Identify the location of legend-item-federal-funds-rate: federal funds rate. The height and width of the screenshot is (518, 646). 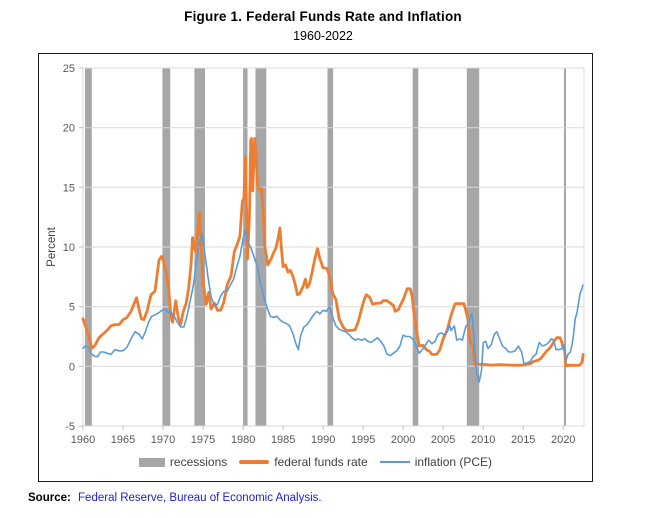
(303, 462).